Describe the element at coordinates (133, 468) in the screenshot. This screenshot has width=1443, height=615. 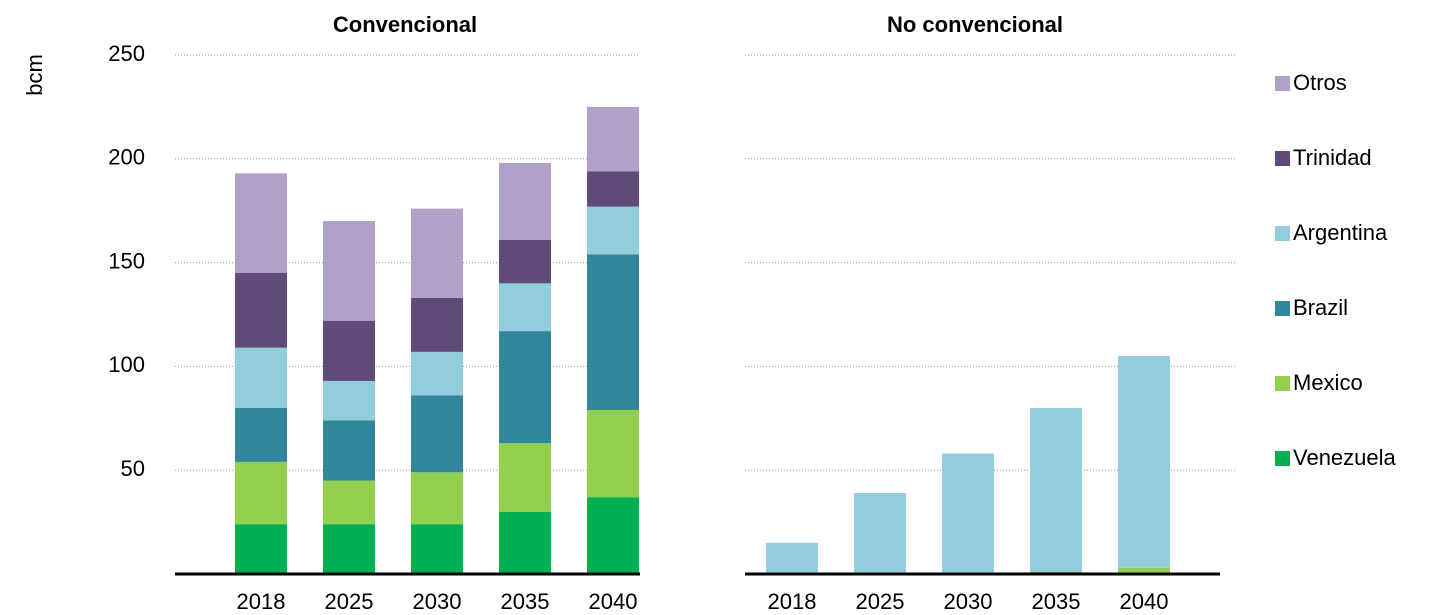
I see `y-tick-label: 50` at that location.